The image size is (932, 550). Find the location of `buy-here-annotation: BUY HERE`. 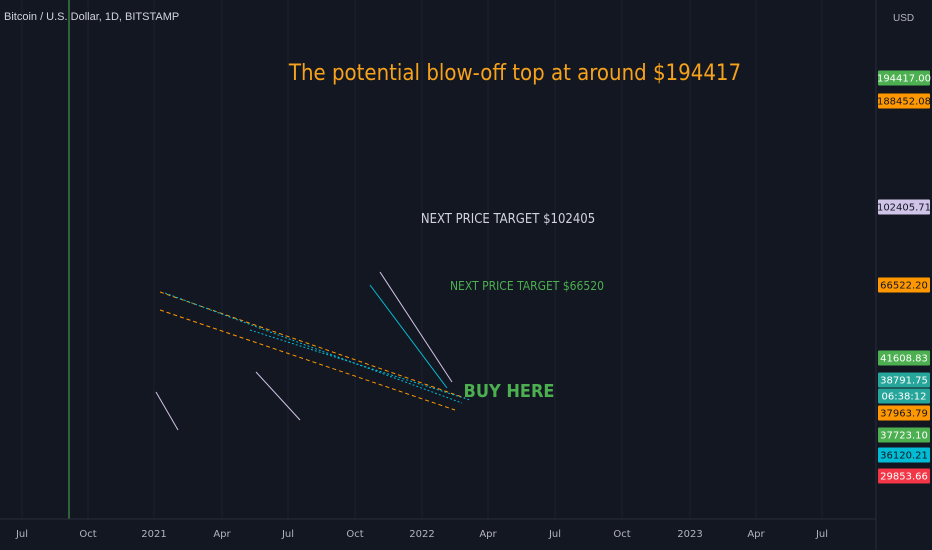

buy-here-annotation: BUY HERE is located at coordinates (508, 391).